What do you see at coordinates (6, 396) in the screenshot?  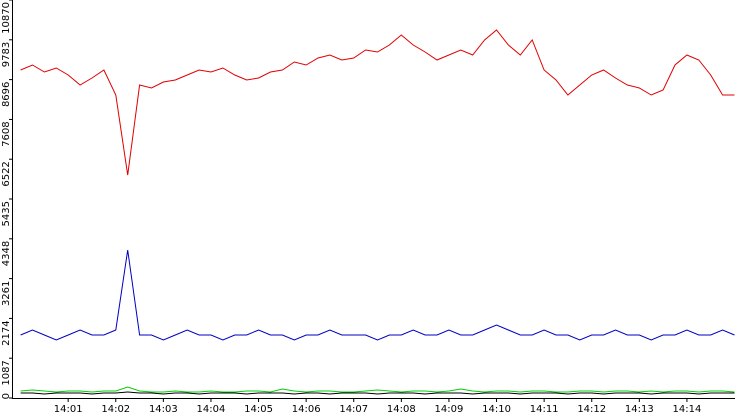 I see `y-tick-label: 0` at bounding box center [6, 396].